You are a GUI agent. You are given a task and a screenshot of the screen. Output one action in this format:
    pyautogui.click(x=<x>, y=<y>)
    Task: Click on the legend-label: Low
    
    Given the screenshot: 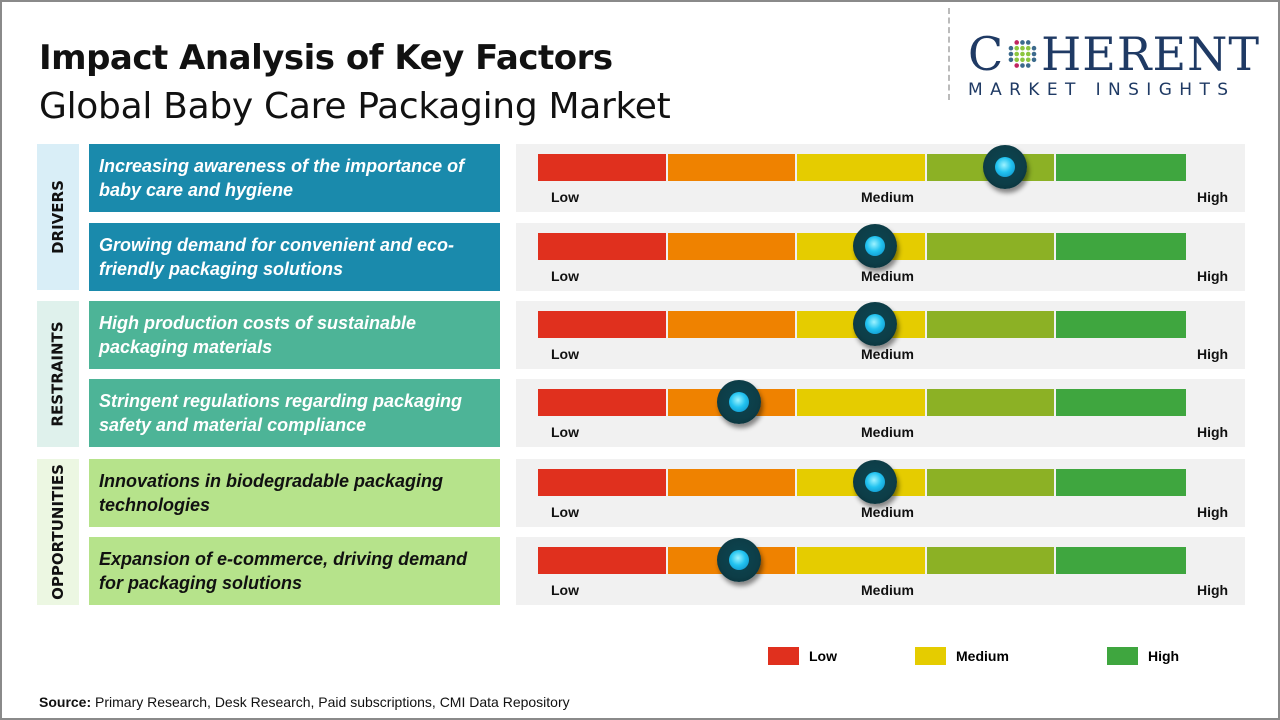 What is the action you would take?
    pyautogui.click(x=823, y=656)
    